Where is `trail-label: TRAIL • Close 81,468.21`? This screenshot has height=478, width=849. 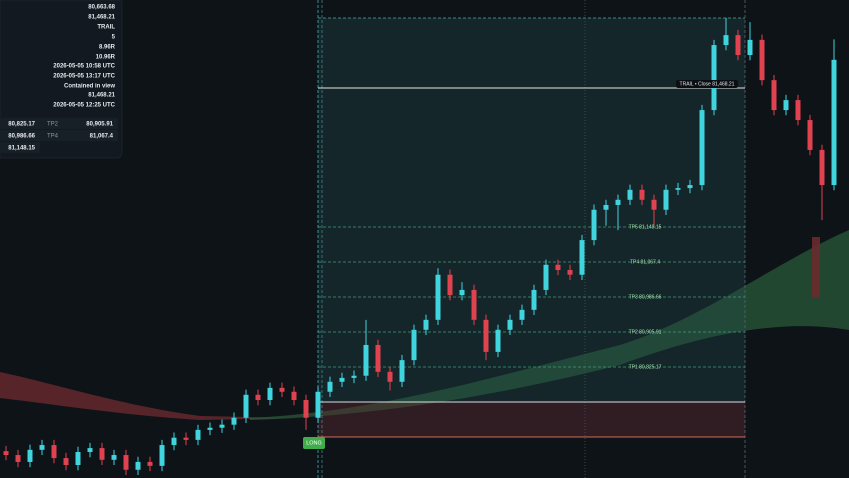 trail-label: TRAIL • Close 81,468.21 is located at coordinates (707, 84).